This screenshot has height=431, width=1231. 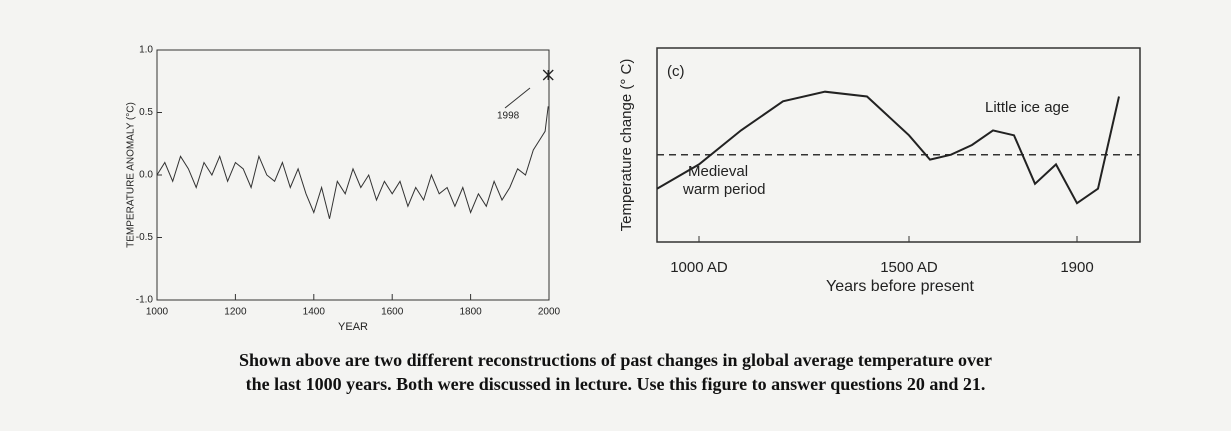 I want to click on annotation: 1998, so click(x=508, y=116).